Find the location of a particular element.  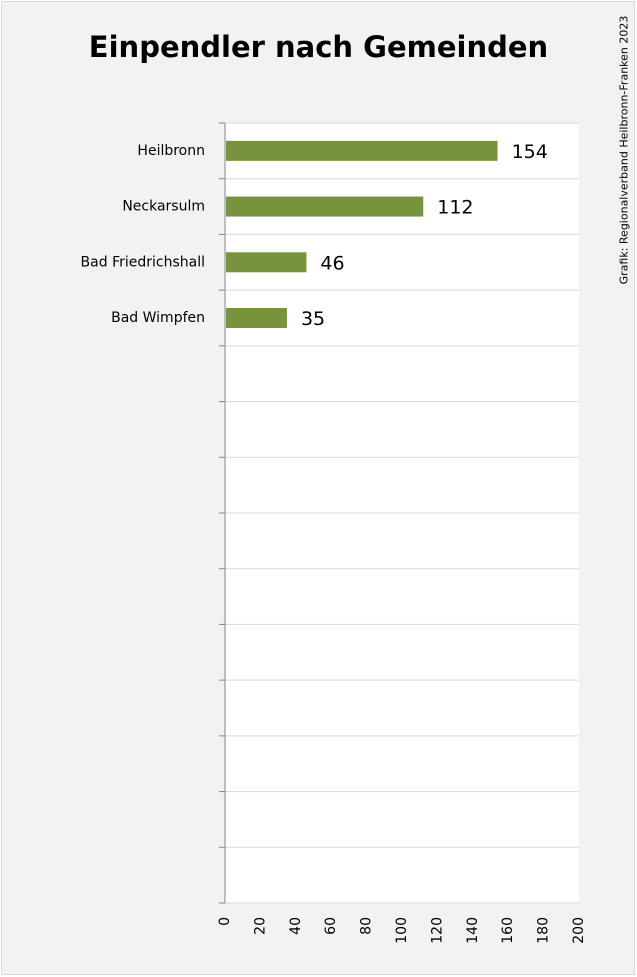

value-label: 154 is located at coordinates (530, 152).